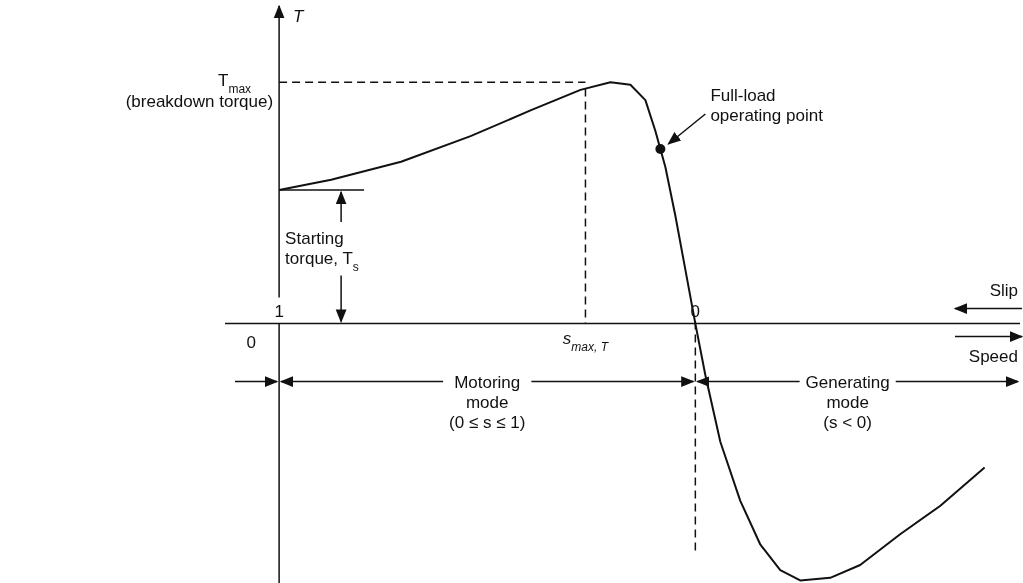 This screenshot has width=1023, height=583. What do you see at coordinates (251, 342) in the screenshot?
I see `annotation: 0` at bounding box center [251, 342].